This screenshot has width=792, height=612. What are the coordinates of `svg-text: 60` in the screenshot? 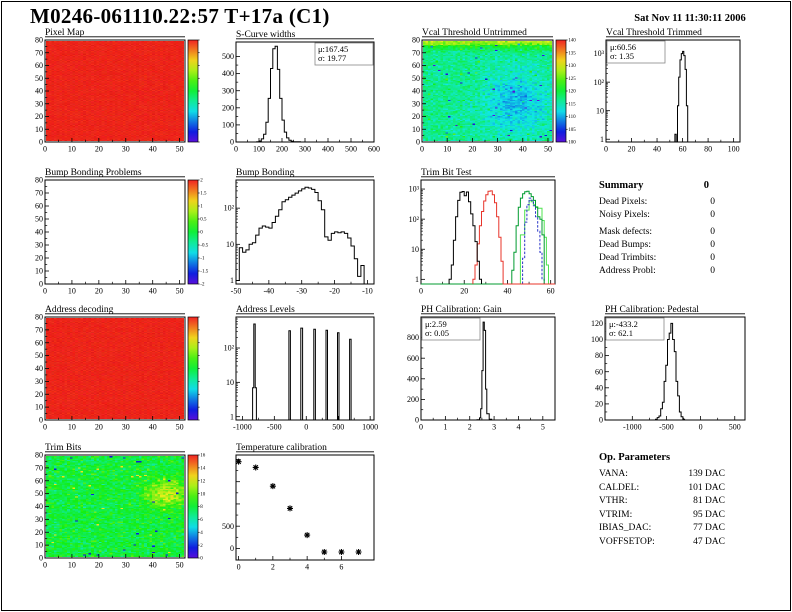 It's located at (39, 65).